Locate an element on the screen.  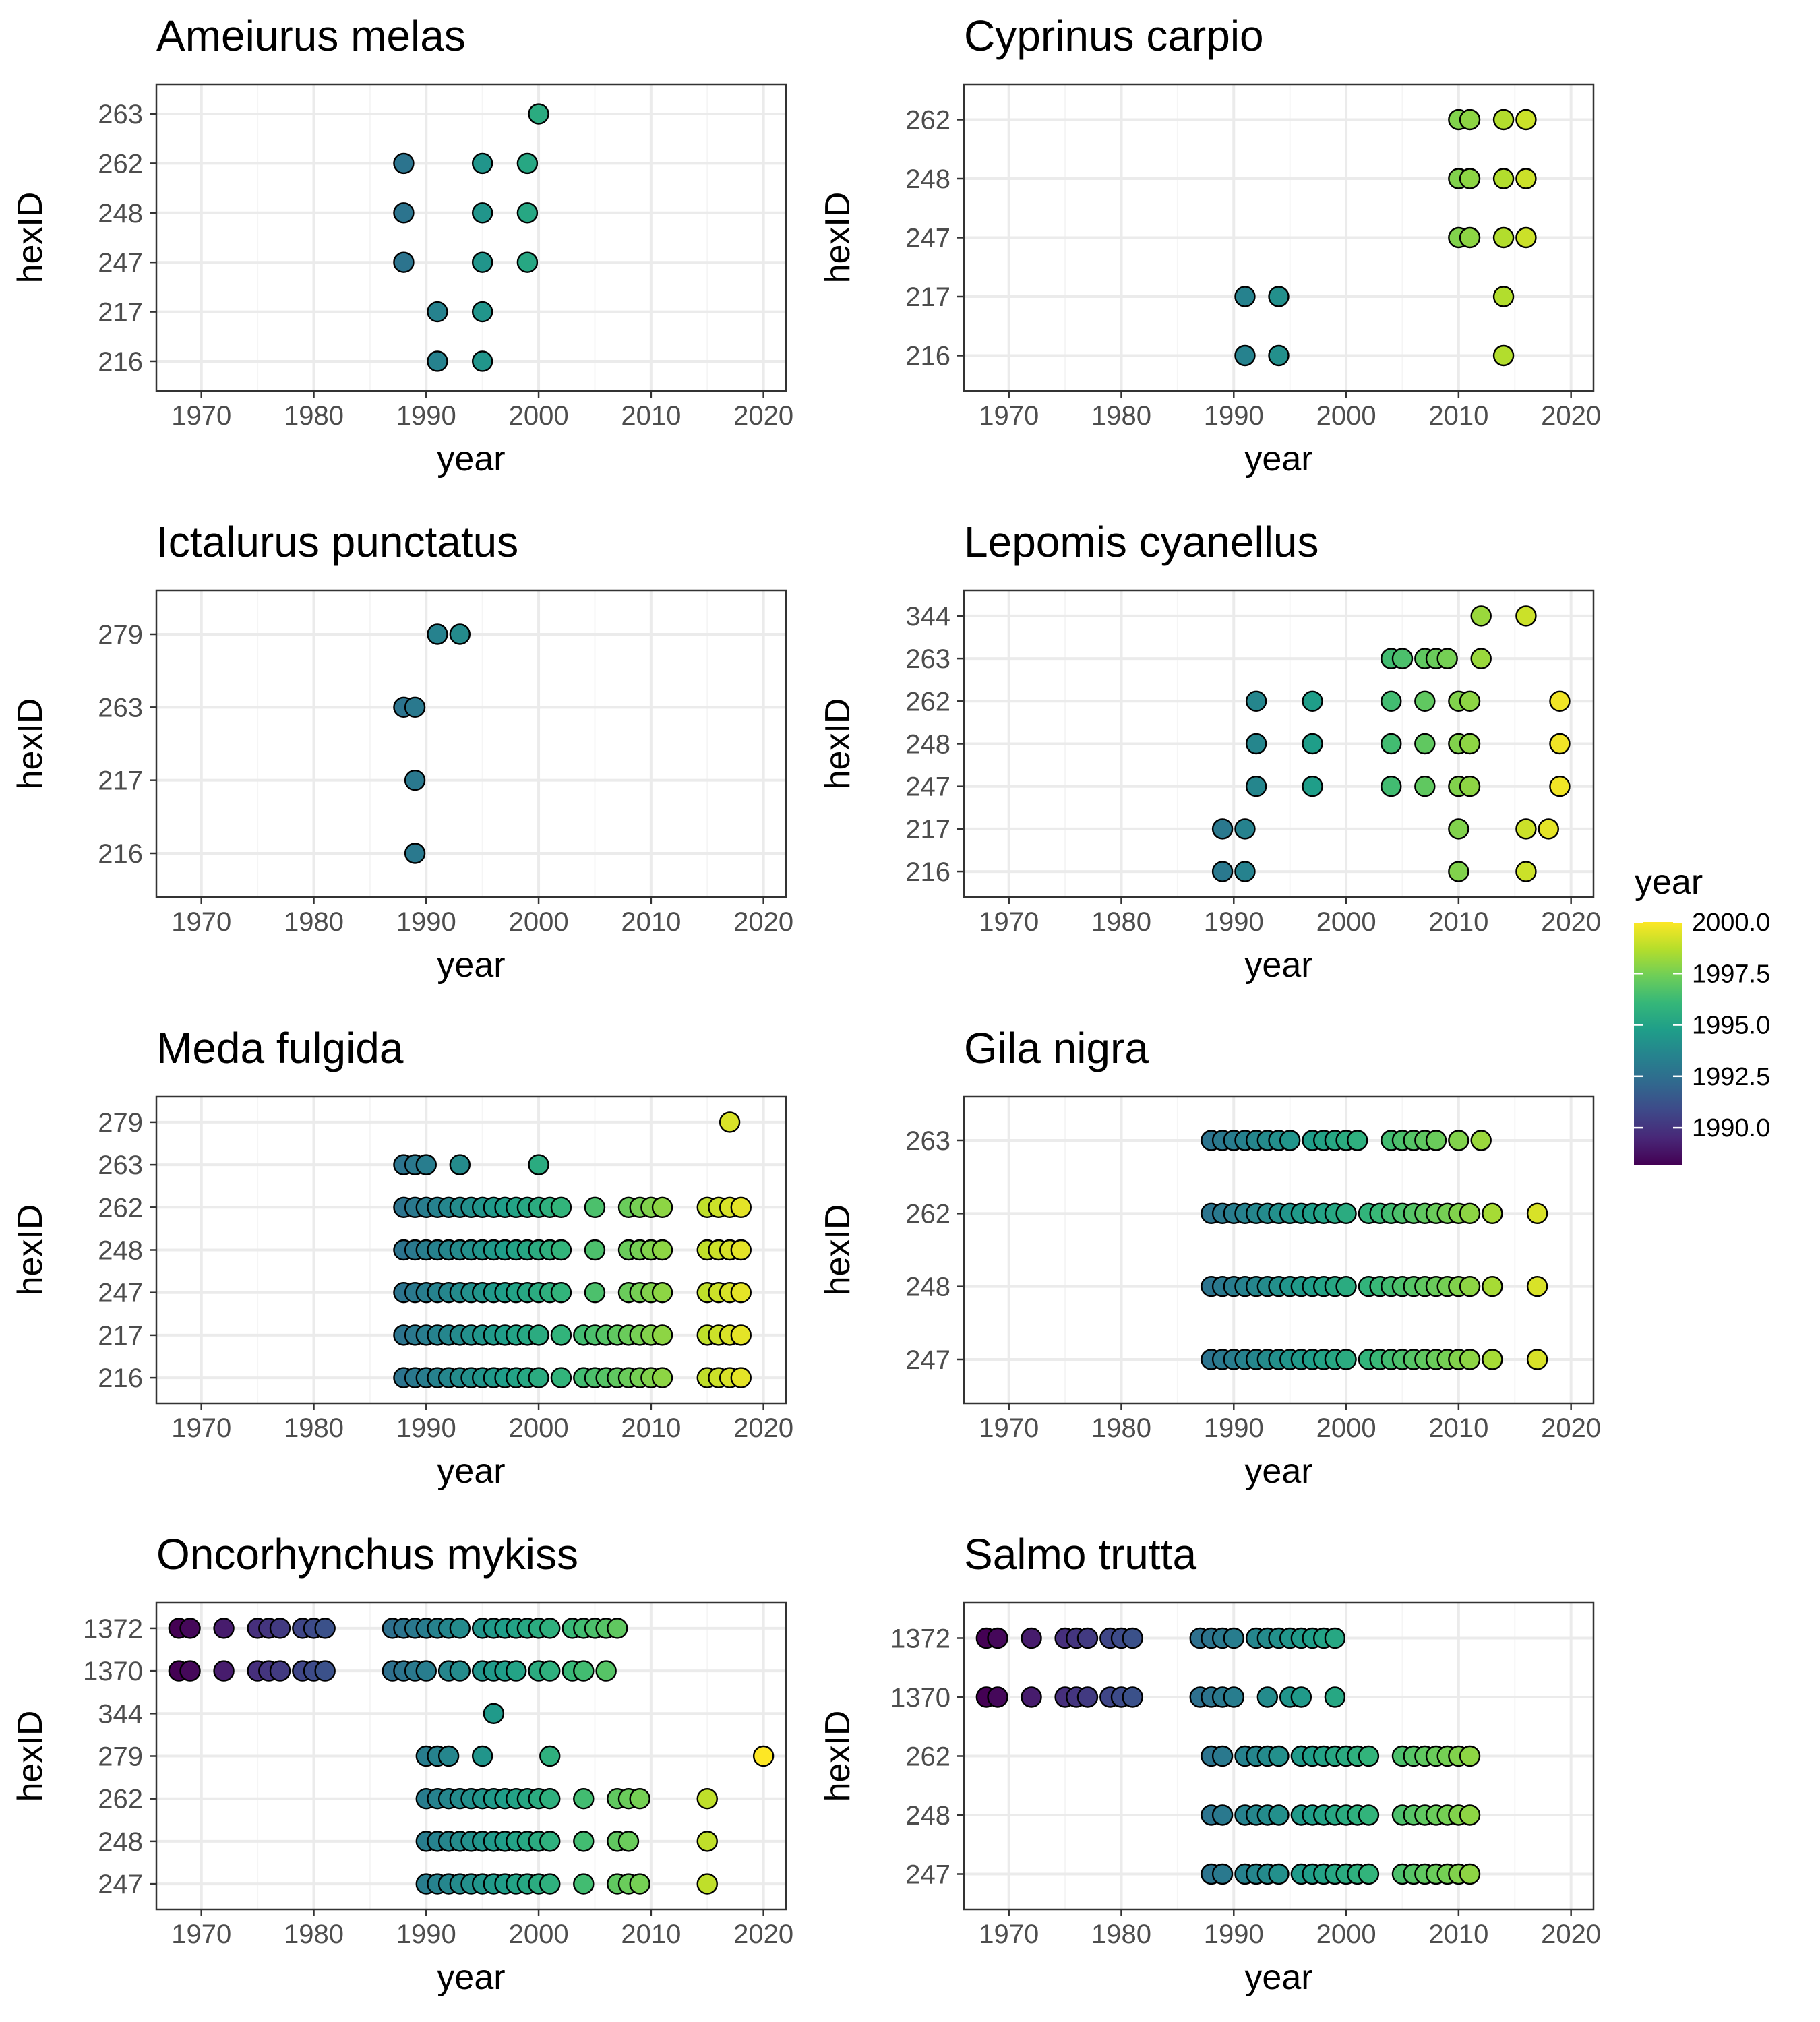
panel-title: Lepomis cyanellus is located at coordinates (1141, 542).